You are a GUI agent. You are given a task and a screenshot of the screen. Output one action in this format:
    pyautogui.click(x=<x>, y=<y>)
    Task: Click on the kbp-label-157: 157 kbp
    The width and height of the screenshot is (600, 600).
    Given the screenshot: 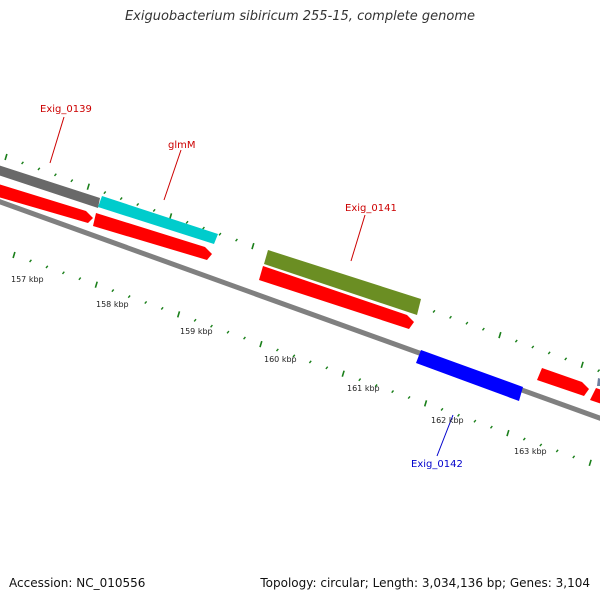 What is the action you would take?
    pyautogui.click(x=27, y=279)
    